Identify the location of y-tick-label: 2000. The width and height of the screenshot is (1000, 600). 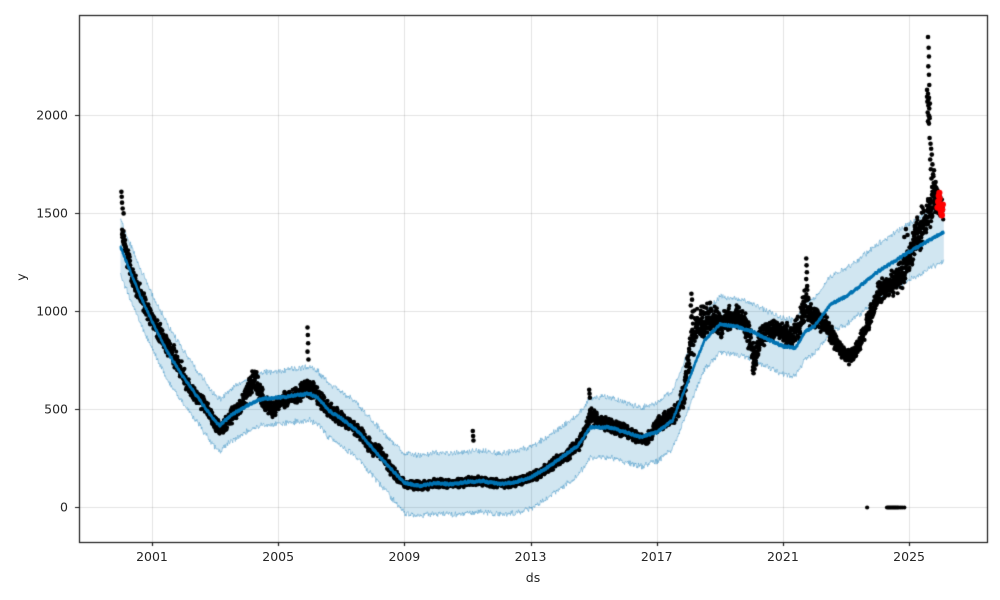
(52, 115).